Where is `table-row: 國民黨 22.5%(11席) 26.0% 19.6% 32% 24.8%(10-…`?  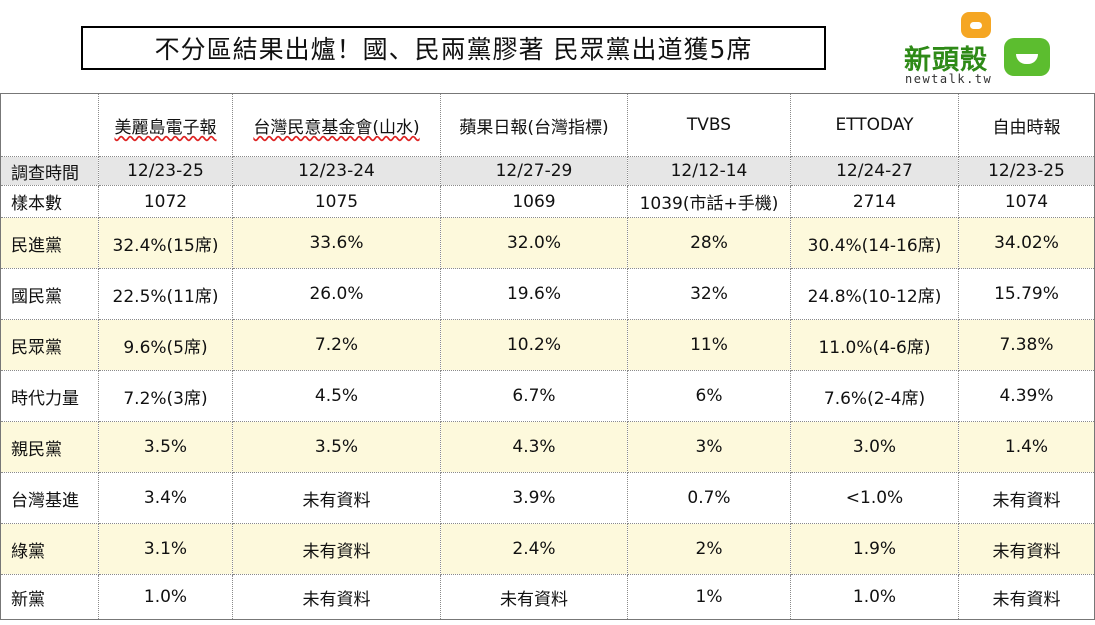
table-row: 國民黨 22.5%(11席) 26.0% 19.6% 32% 24.8%(10-… is located at coordinates (547, 294).